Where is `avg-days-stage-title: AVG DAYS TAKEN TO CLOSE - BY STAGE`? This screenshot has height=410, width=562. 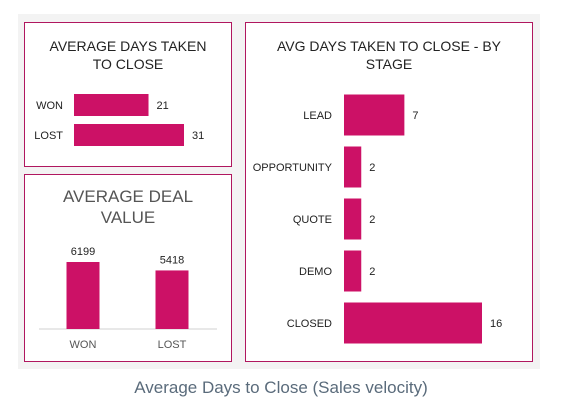 avg-days-stage-title: AVG DAYS TAKEN TO CLOSE - BY STAGE is located at coordinates (389, 55).